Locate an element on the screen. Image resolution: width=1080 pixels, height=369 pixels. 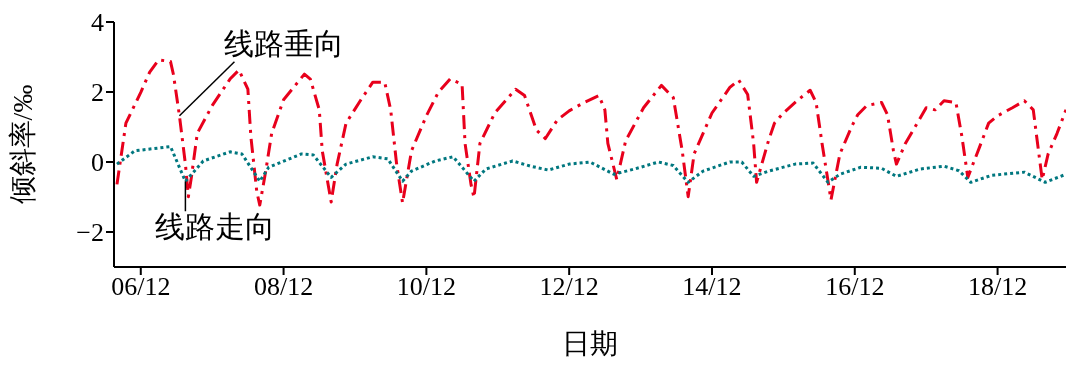
y-tick-label: 0 is located at coordinates (97, 163).